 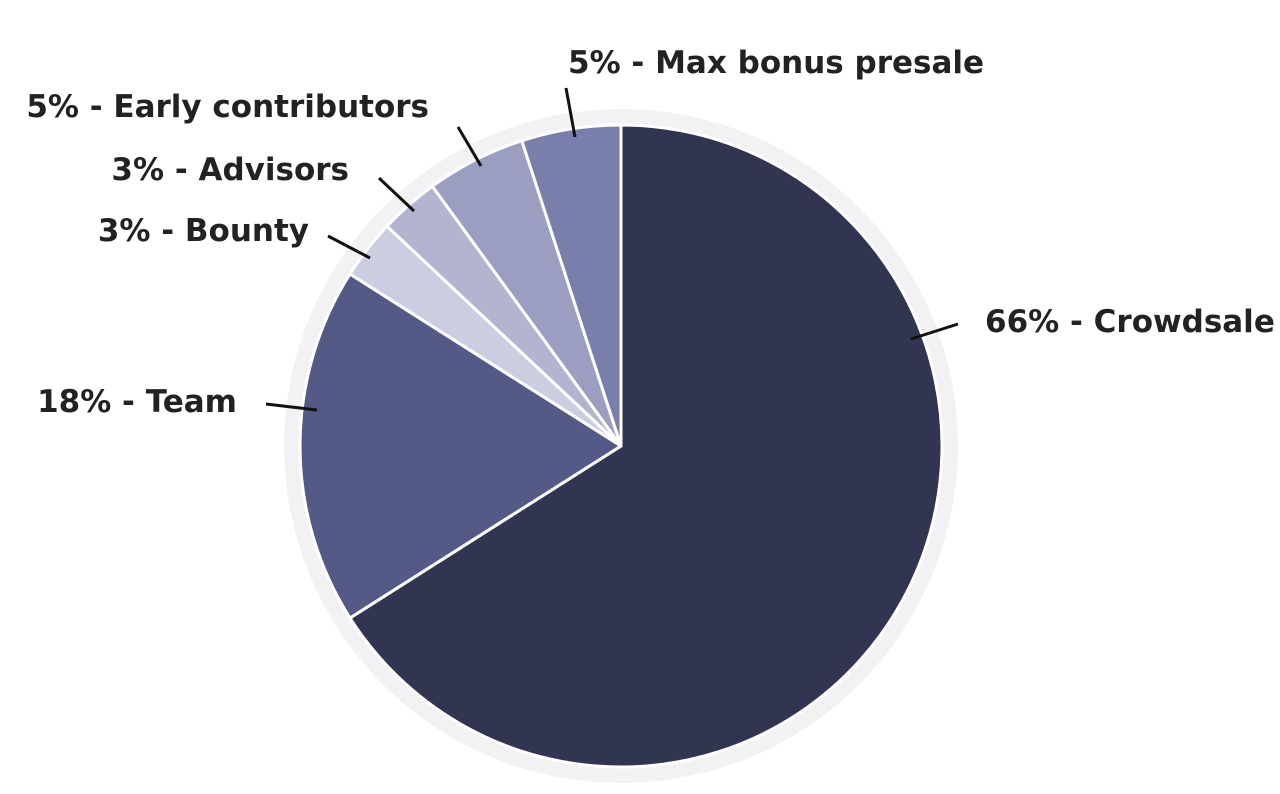 What do you see at coordinates (776, 63) in the screenshot?
I see `slice-label-5: 5% - Max bonus presale` at bounding box center [776, 63].